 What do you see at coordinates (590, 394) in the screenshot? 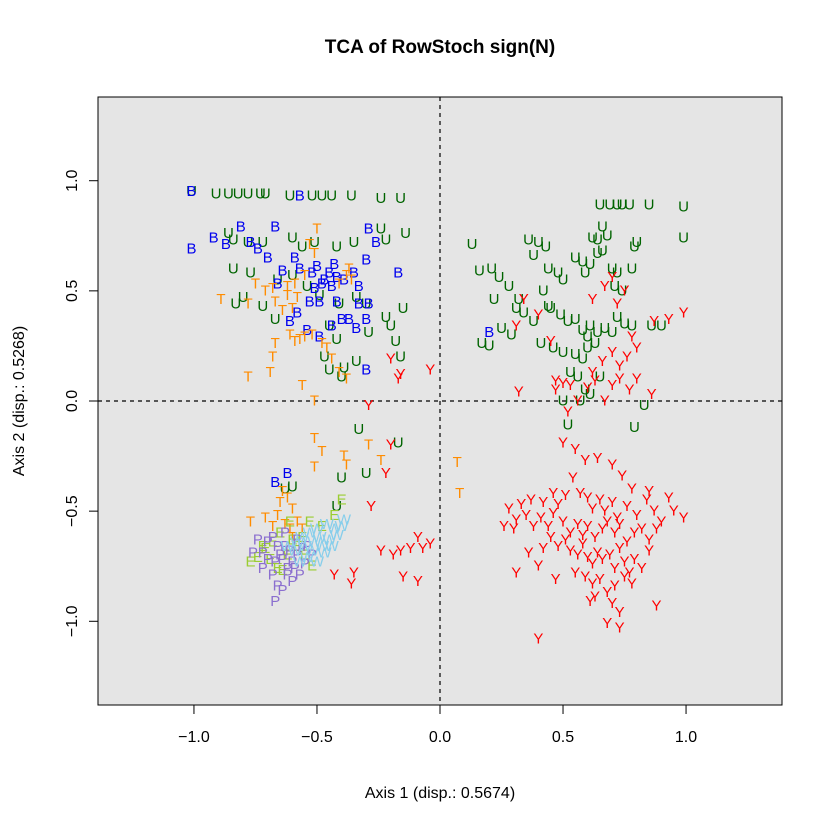
I see `point-u-130: U` at bounding box center [590, 394].